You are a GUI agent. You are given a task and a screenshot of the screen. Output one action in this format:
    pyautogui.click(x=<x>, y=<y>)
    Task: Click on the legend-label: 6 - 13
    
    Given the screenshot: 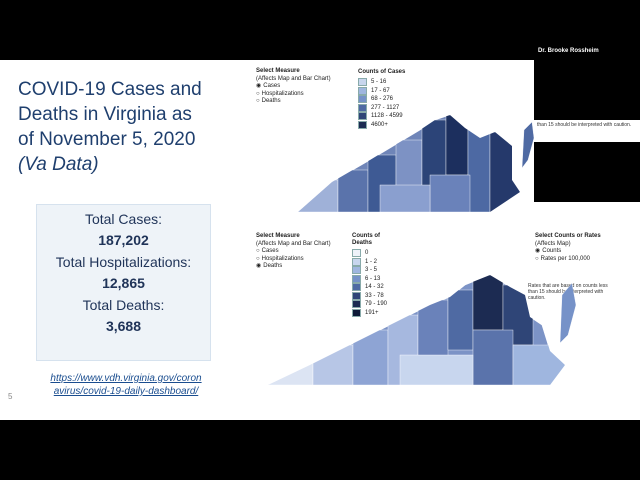 What is the action you would take?
    pyautogui.click(x=373, y=278)
    